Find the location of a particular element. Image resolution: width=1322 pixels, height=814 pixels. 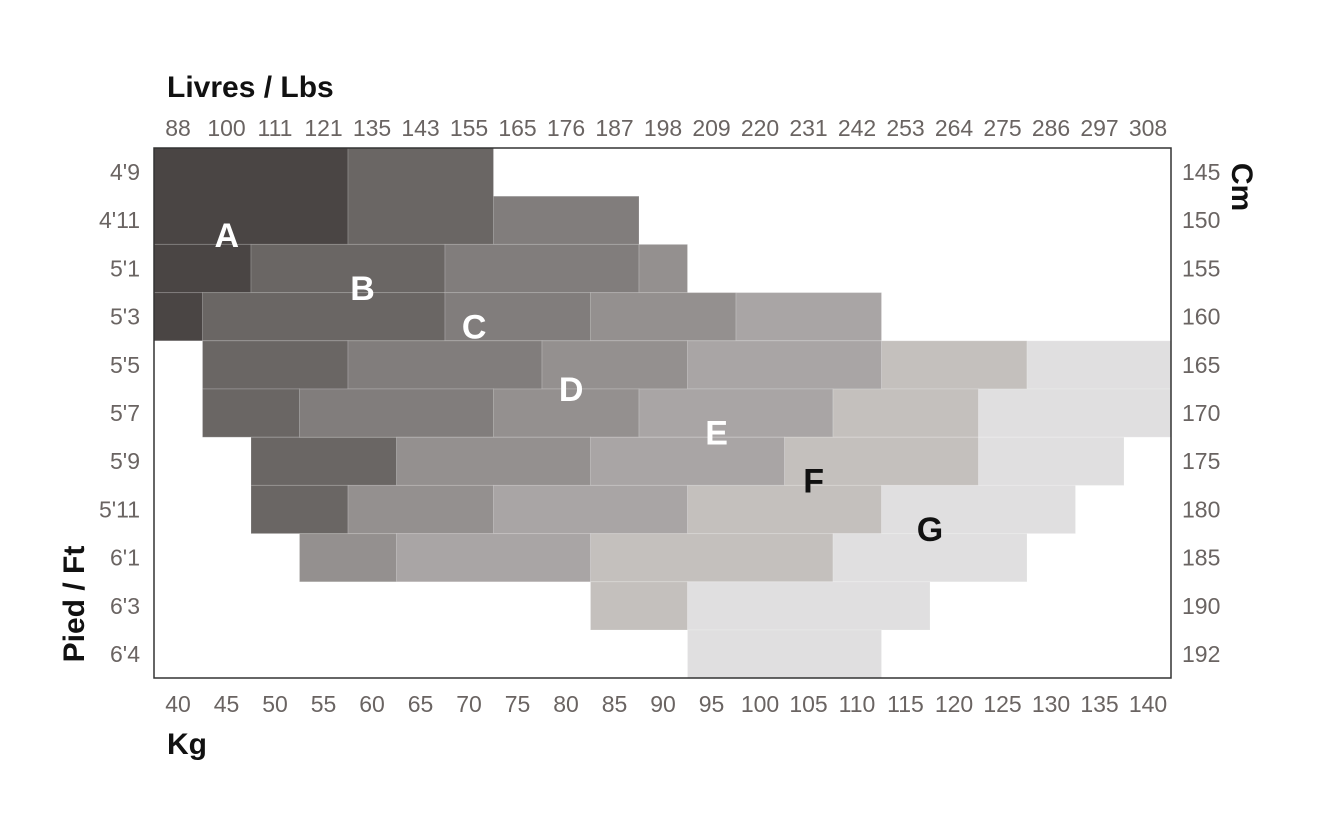

kg-tick-label: 80 is located at coordinates (566, 704).